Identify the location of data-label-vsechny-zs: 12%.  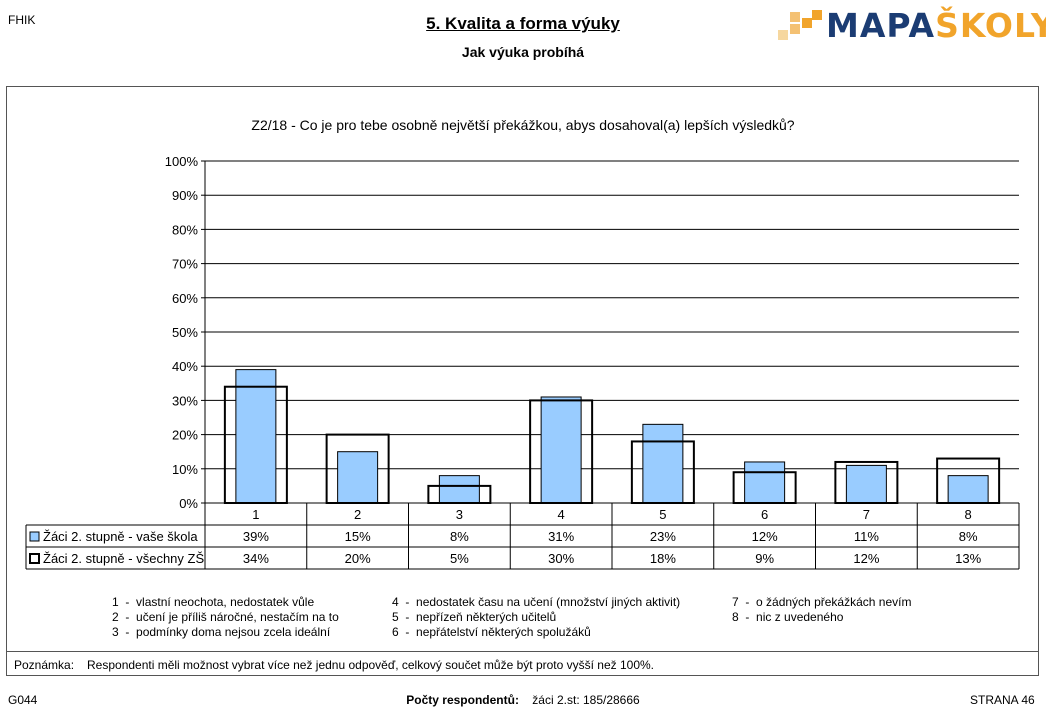
(866, 558).